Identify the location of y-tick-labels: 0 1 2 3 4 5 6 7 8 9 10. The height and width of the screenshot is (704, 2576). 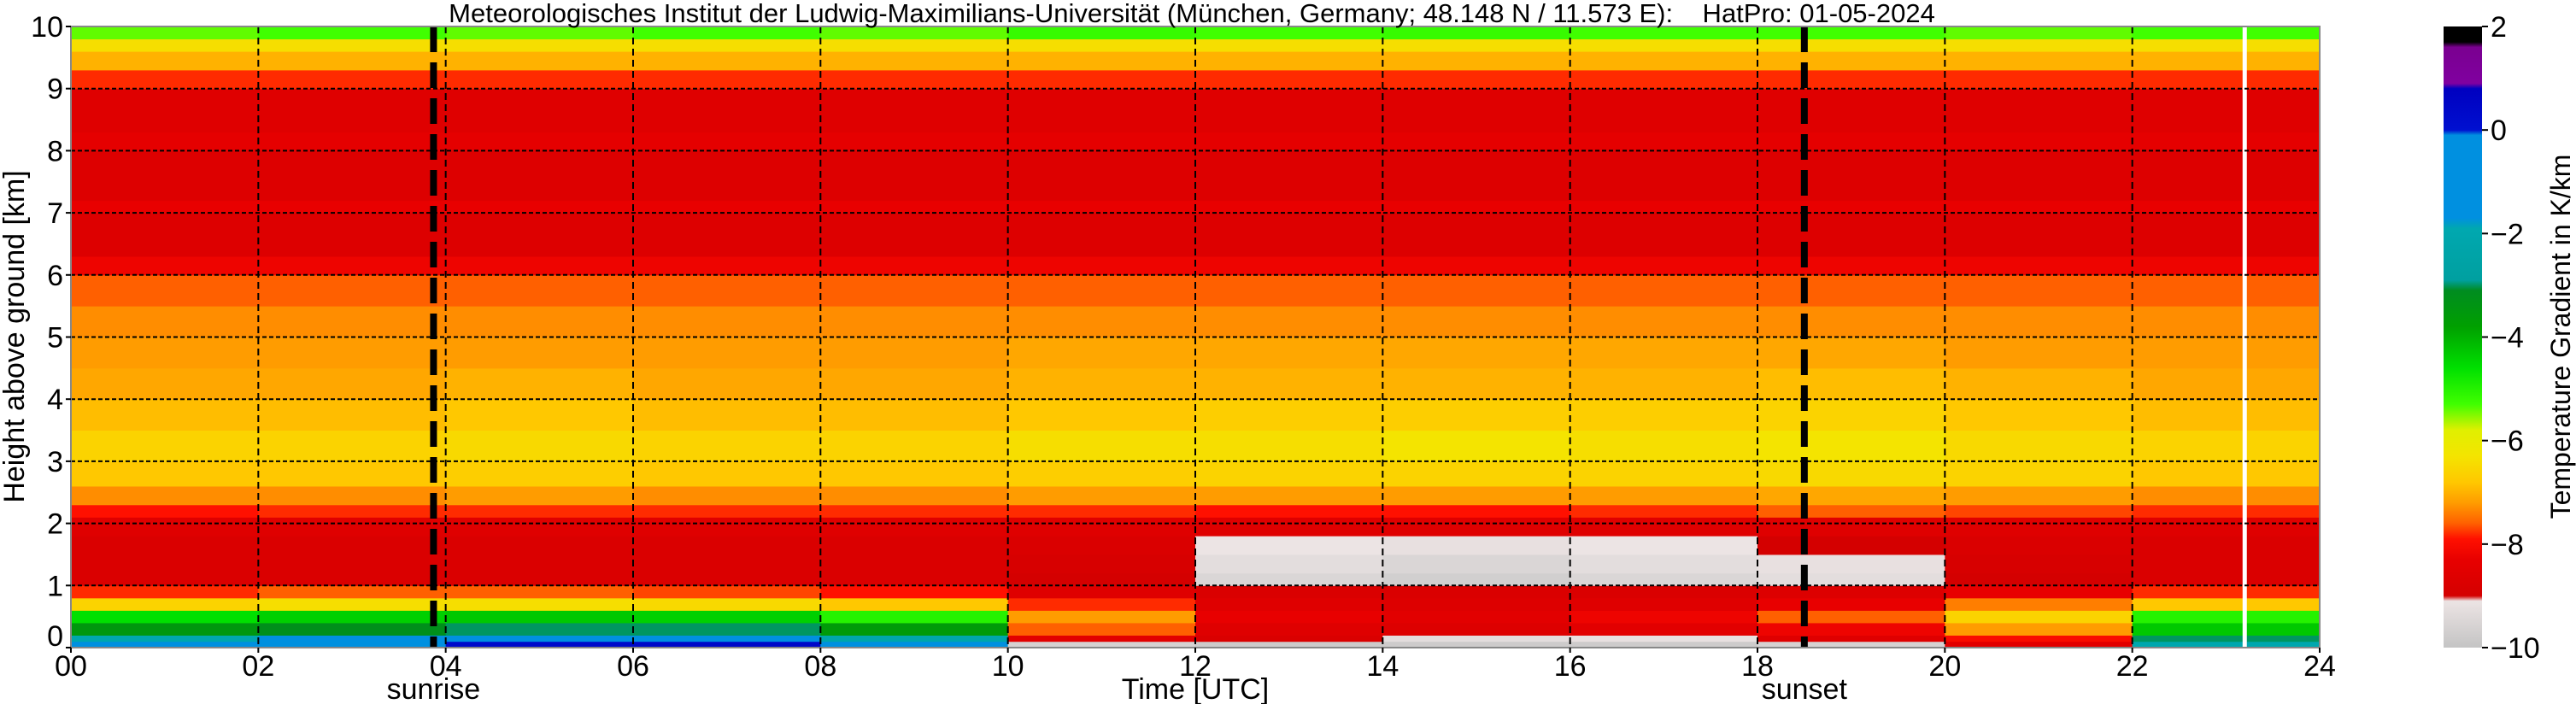
(51, 332).